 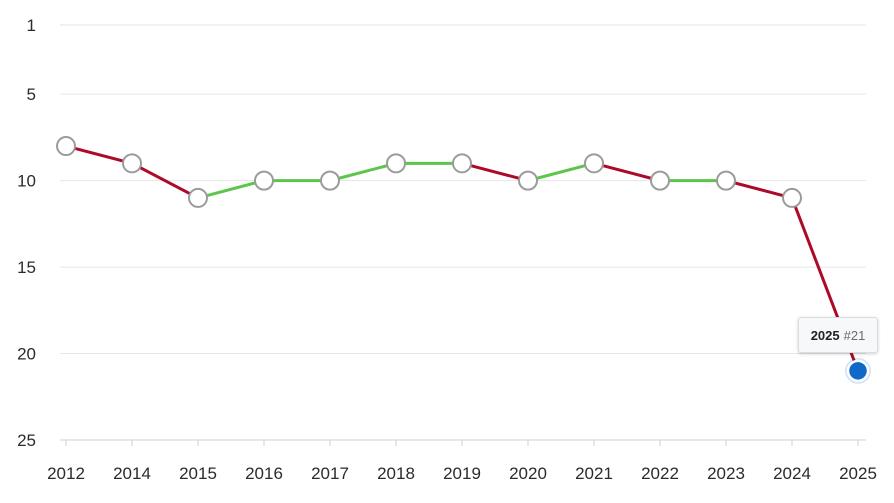 I want to click on x-tick-label: 2023, so click(x=726, y=473).